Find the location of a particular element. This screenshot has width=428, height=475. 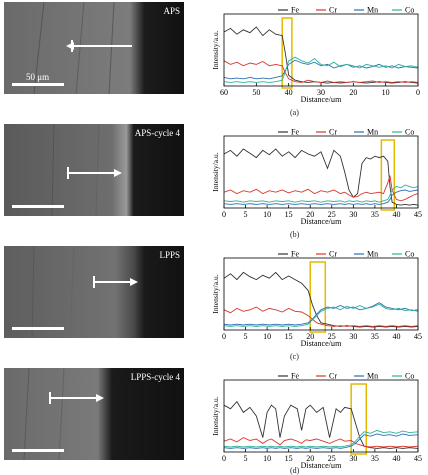

sem-texture-b is located at coordinates (94, 170).